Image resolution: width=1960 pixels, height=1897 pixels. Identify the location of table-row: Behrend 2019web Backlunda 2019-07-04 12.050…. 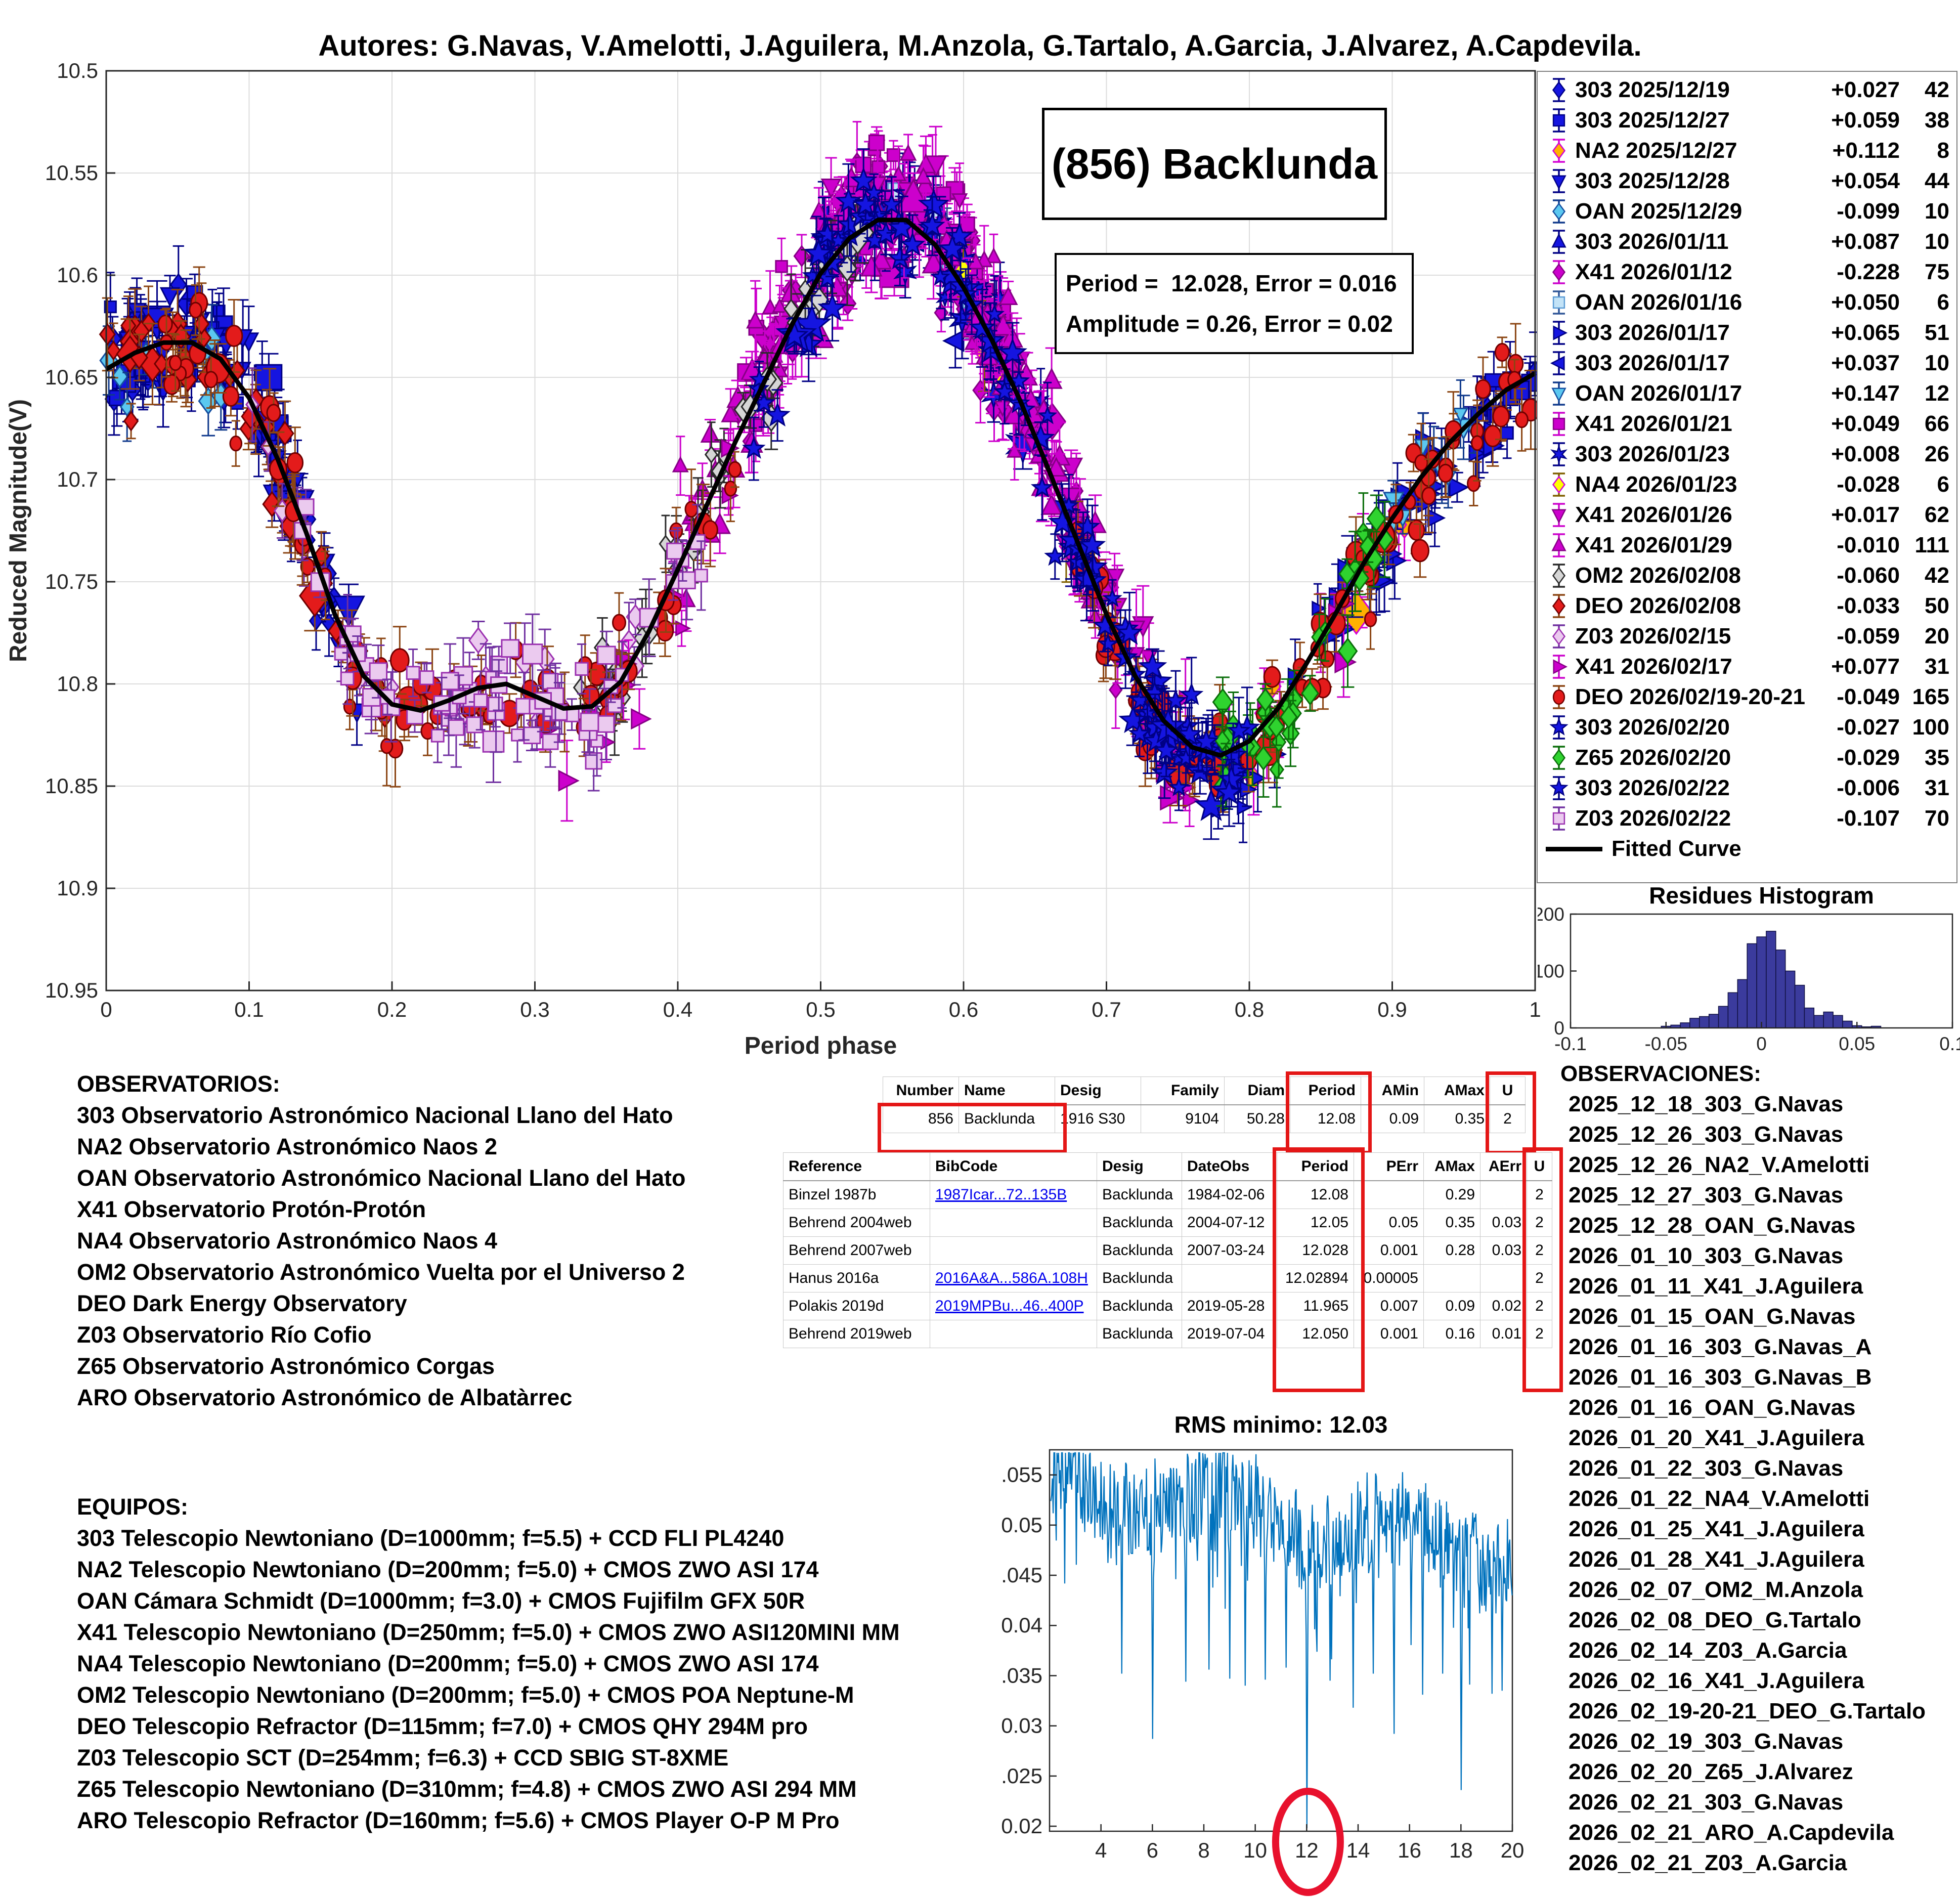
(1168, 1334).